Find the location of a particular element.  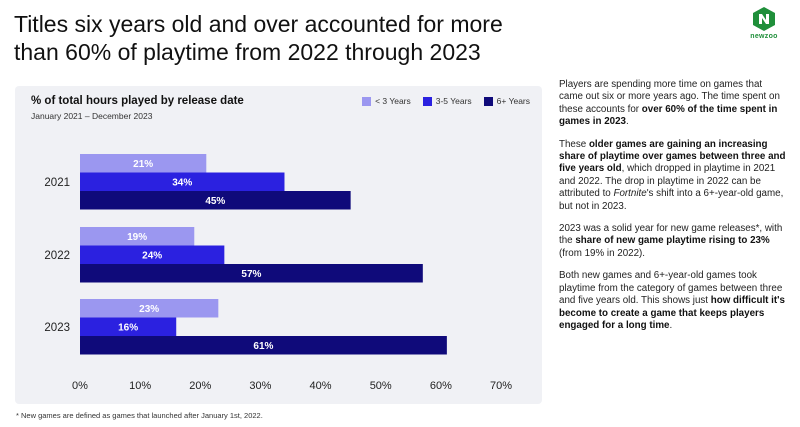

data-label-2021-series-0: 21% is located at coordinates (143, 164).